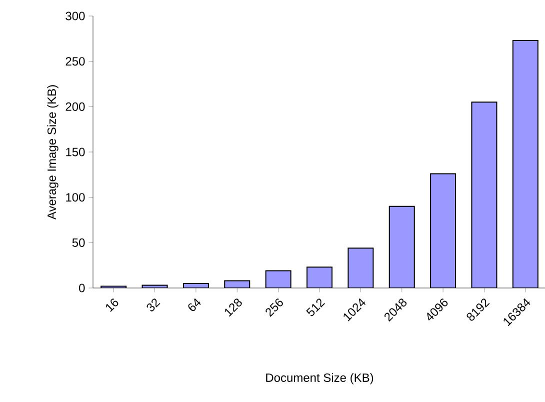 The height and width of the screenshot is (402, 545). I want to click on x-tick-label: 256, so click(274, 307).